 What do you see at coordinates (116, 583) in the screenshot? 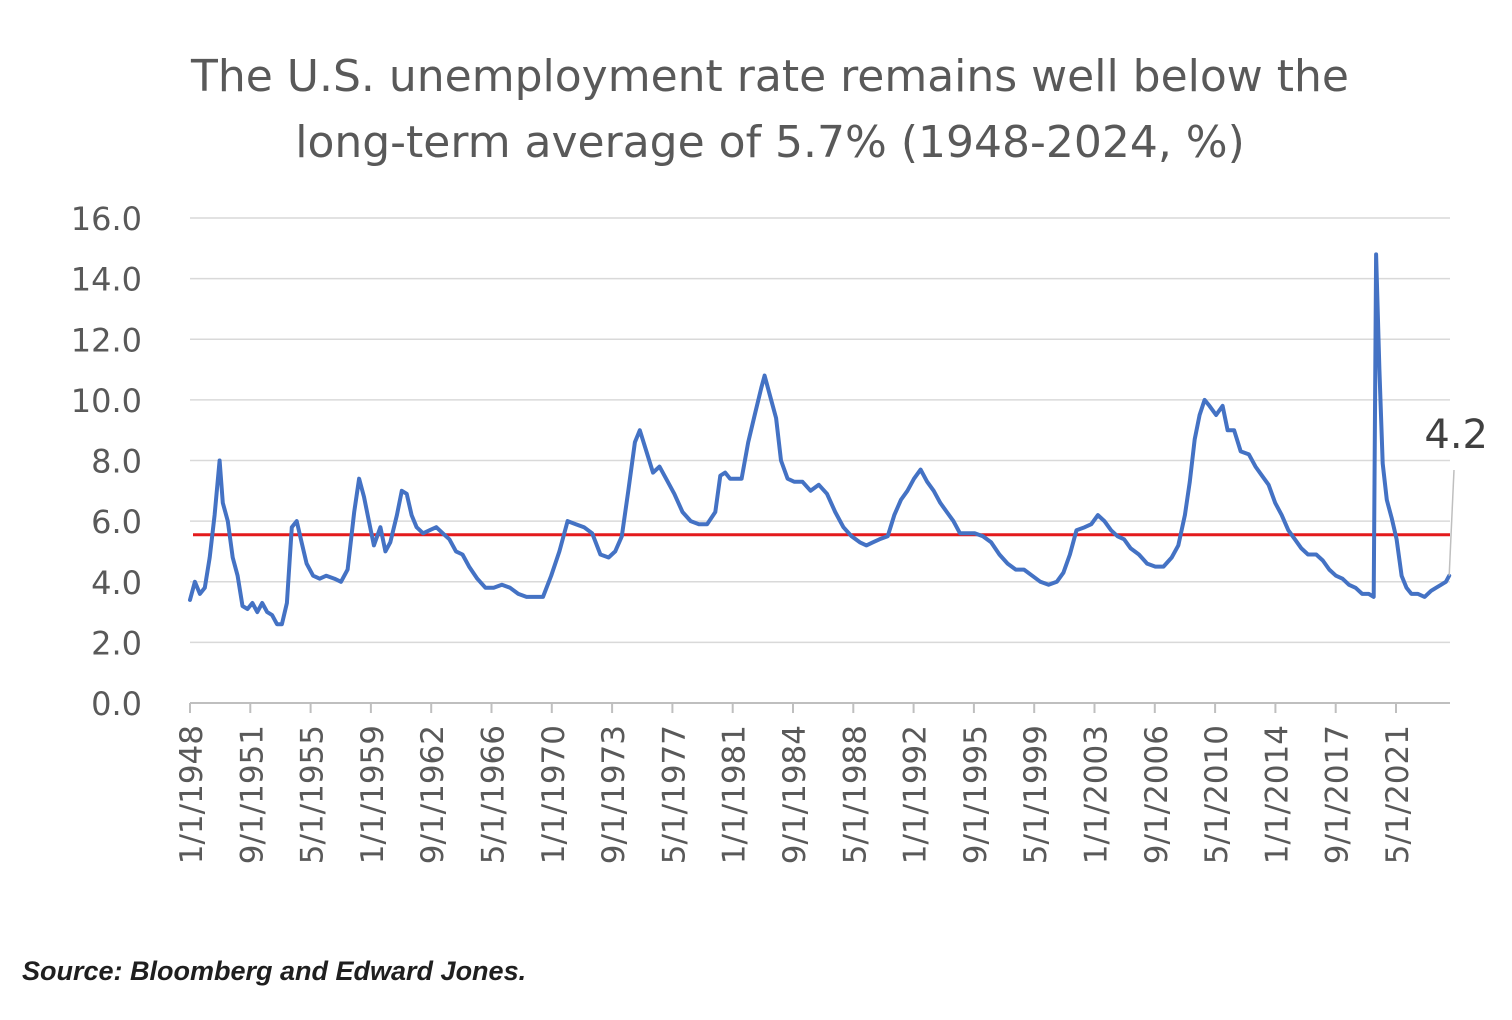
I see `y-tick-label: 4.0` at bounding box center [116, 583].